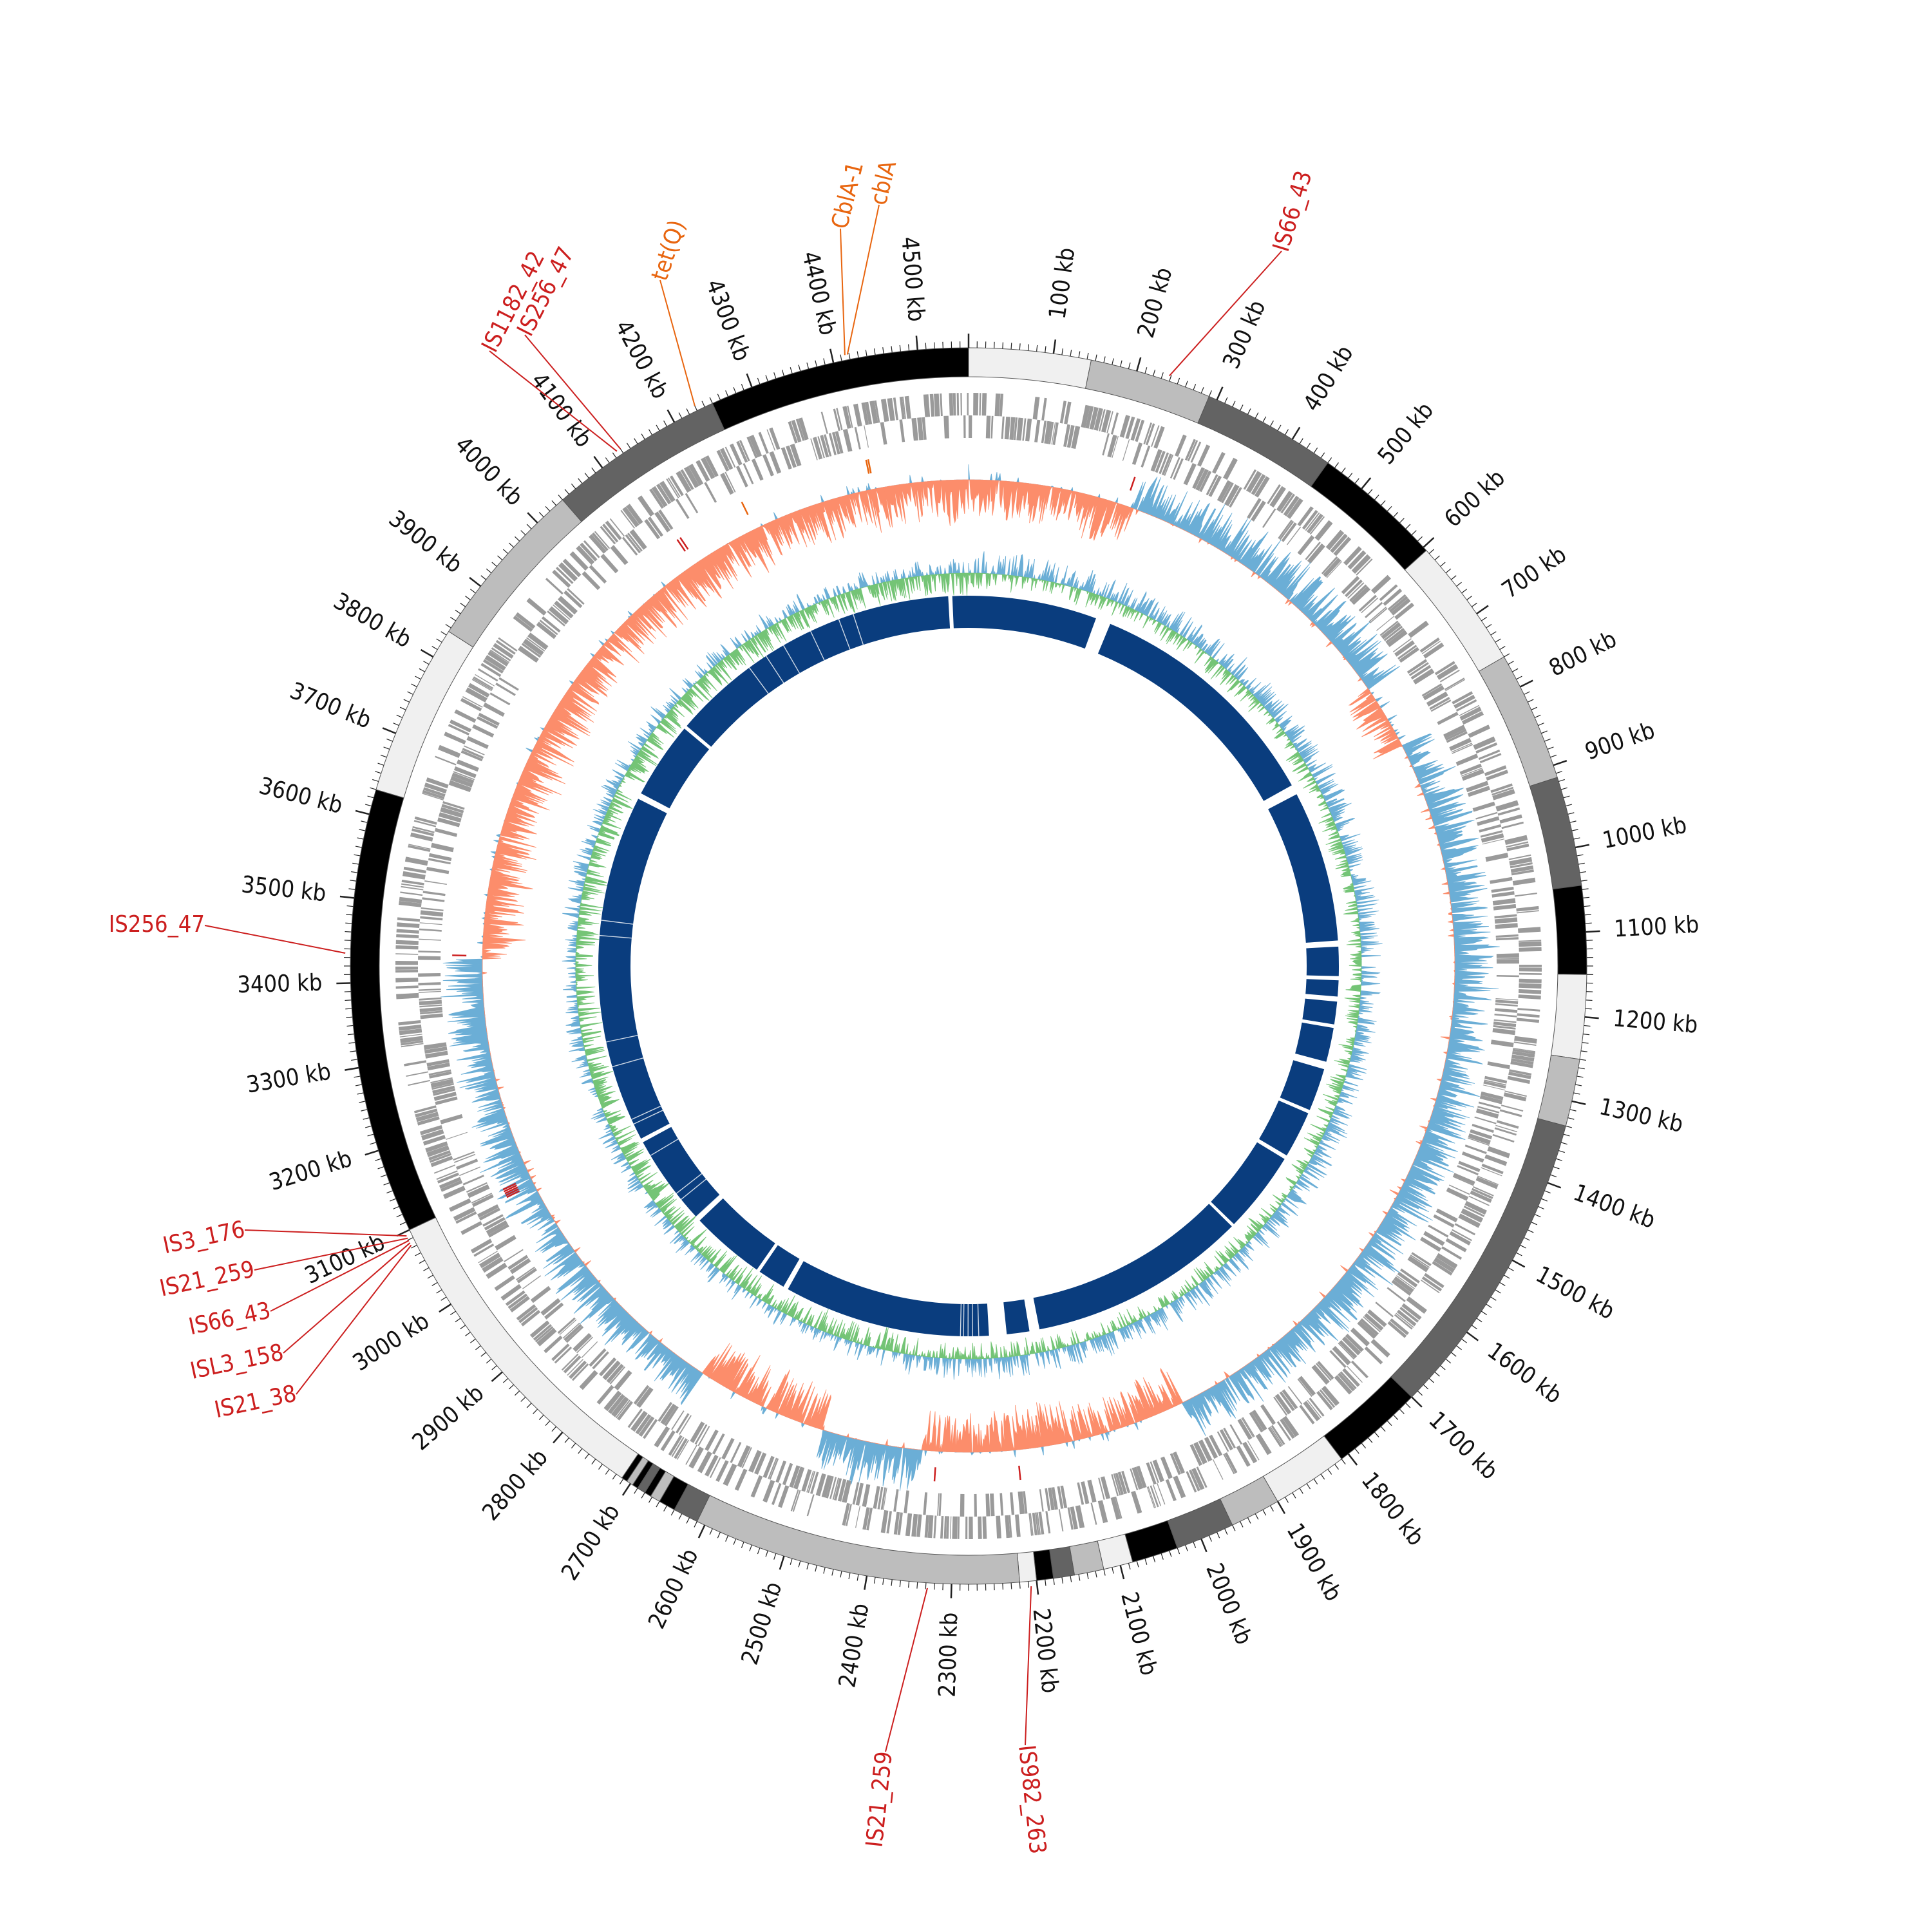 This screenshot has width=1932, height=1932. What do you see at coordinates (1642, 1116) in the screenshot?
I see `tick-label: 1300 kb` at bounding box center [1642, 1116].